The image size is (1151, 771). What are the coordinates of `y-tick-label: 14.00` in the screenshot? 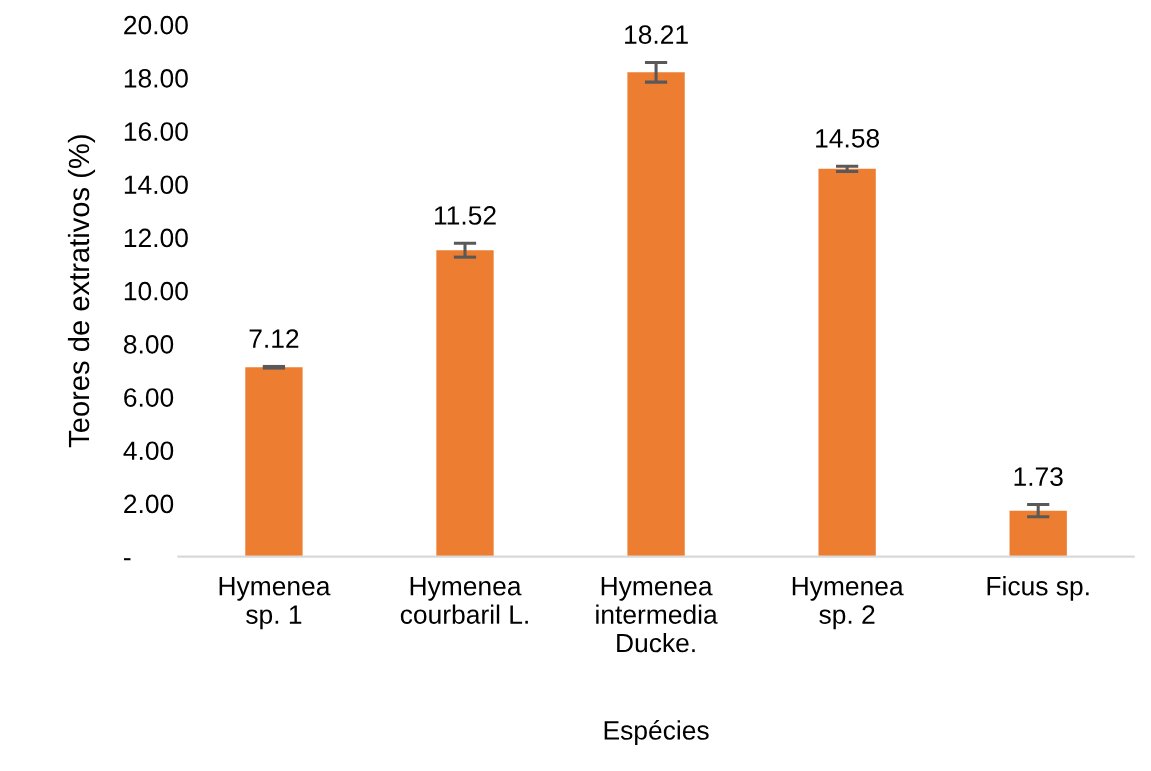 It's located at (156, 185).